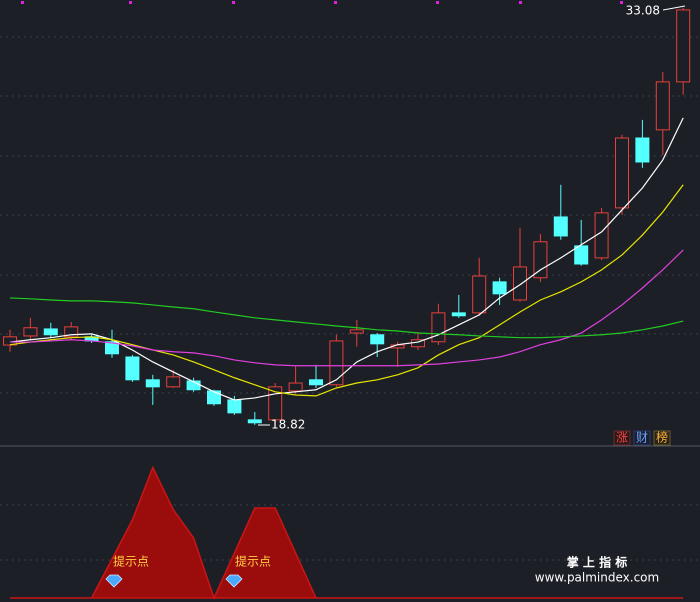 The width and height of the screenshot is (700, 602). What do you see at coordinates (597, 562) in the screenshot?
I see `brand: 掌 上 指 标` at bounding box center [597, 562].